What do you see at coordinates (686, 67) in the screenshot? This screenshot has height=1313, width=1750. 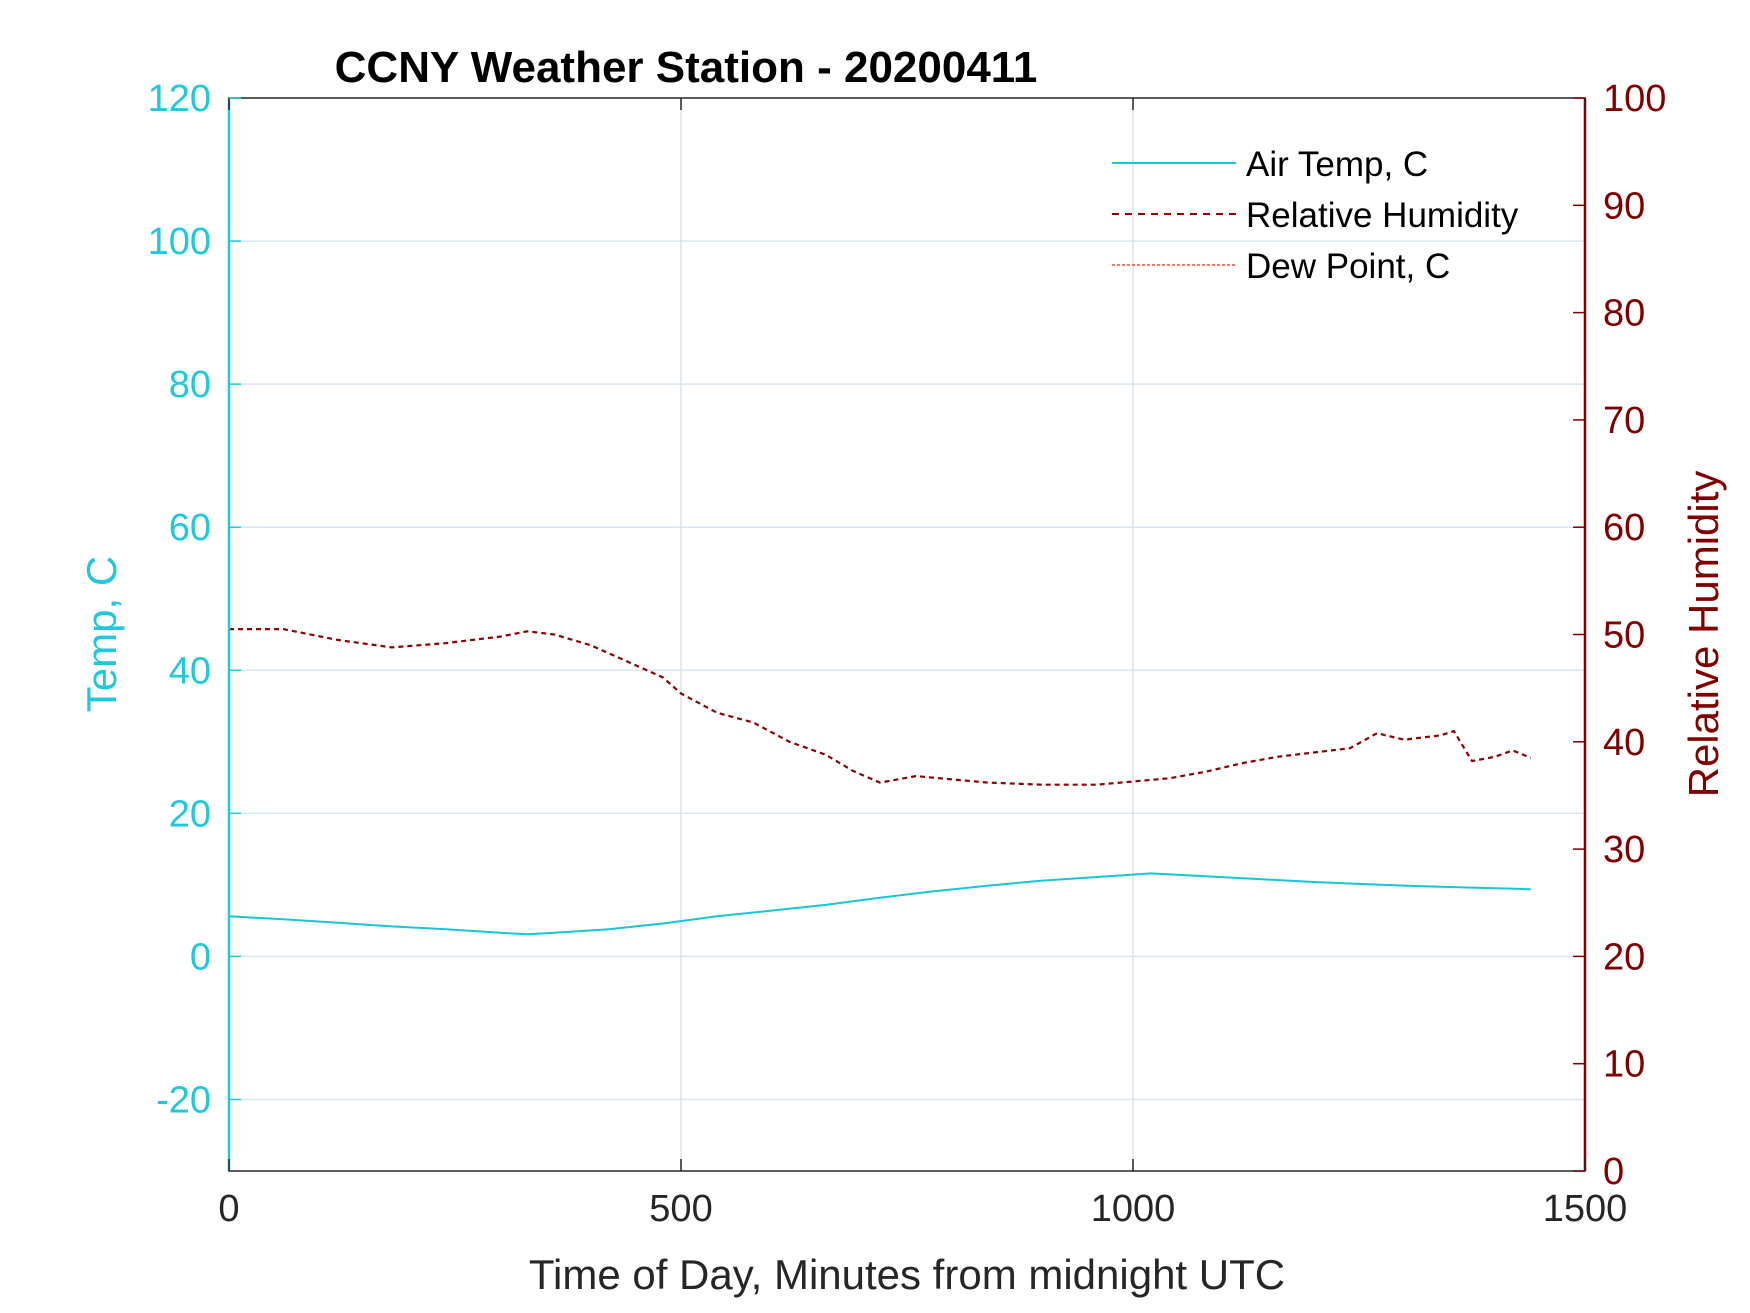 I see `chart-title: CCNY Weather Station - 20200411` at bounding box center [686, 67].